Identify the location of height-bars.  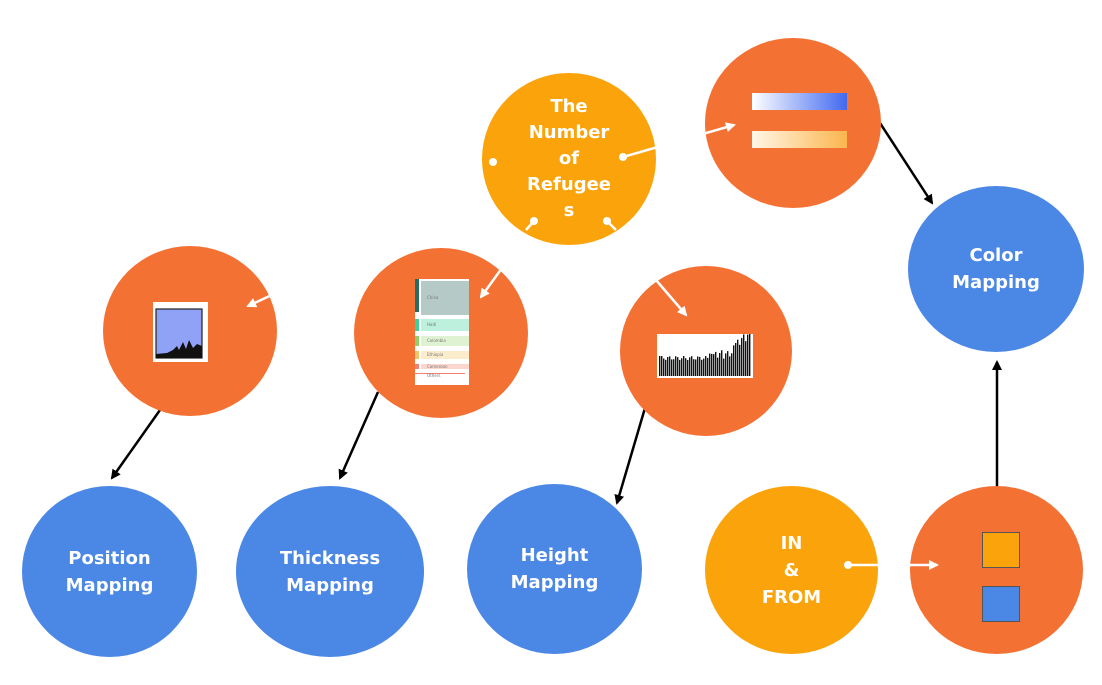
(705, 355).